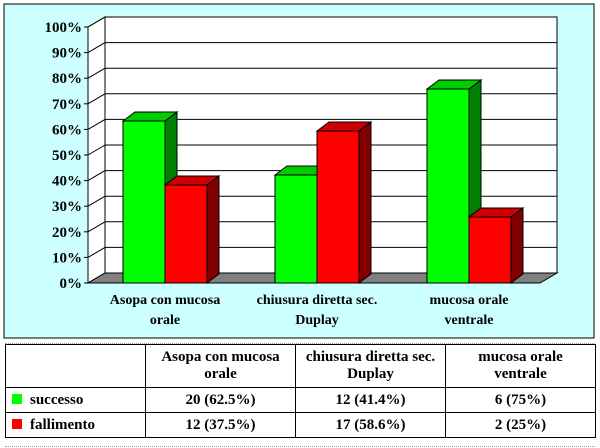 Image resolution: width=600 pixels, height=448 pixels. What do you see at coordinates (370, 400) in the screenshot?
I see `table-cell: 12 (41.4%)` at bounding box center [370, 400].